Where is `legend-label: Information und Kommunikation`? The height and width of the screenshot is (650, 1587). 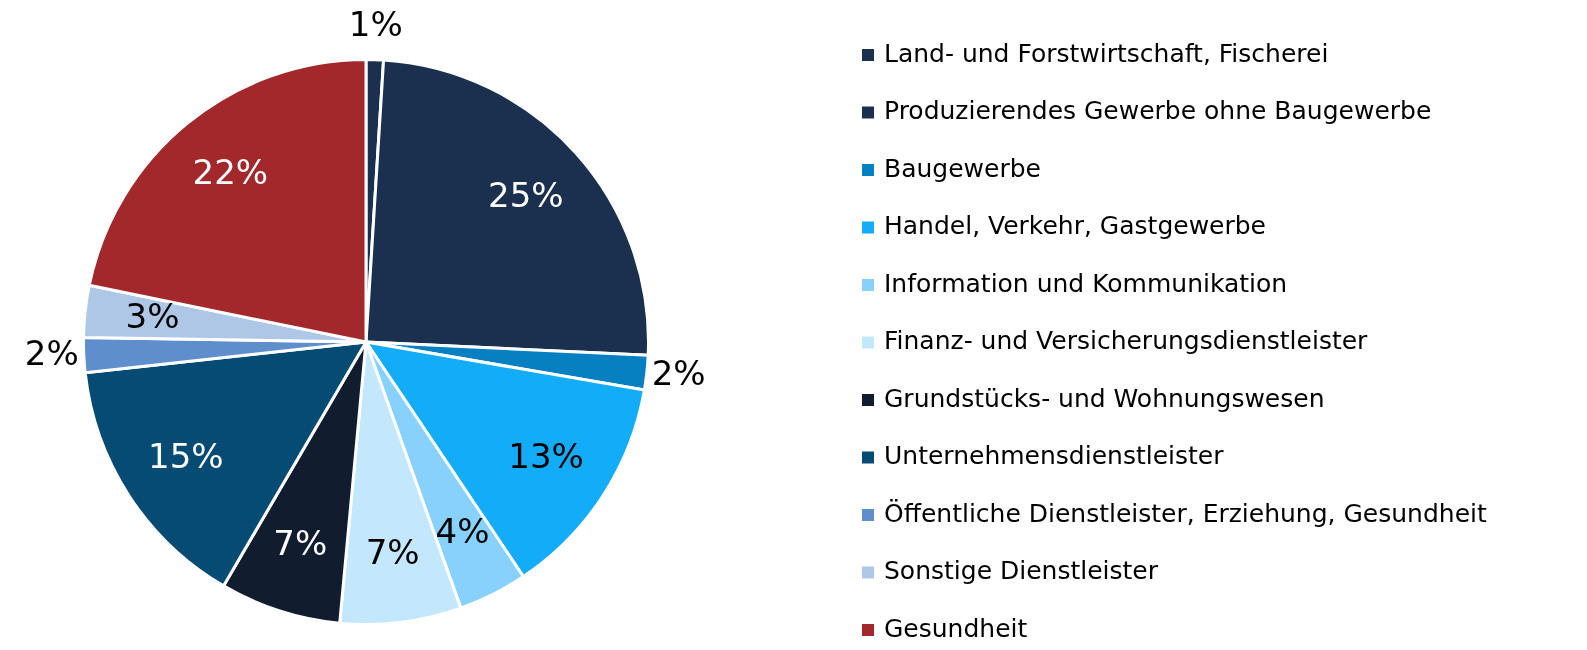
legend-label: Information und Kommunikation is located at coordinates (1086, 283).